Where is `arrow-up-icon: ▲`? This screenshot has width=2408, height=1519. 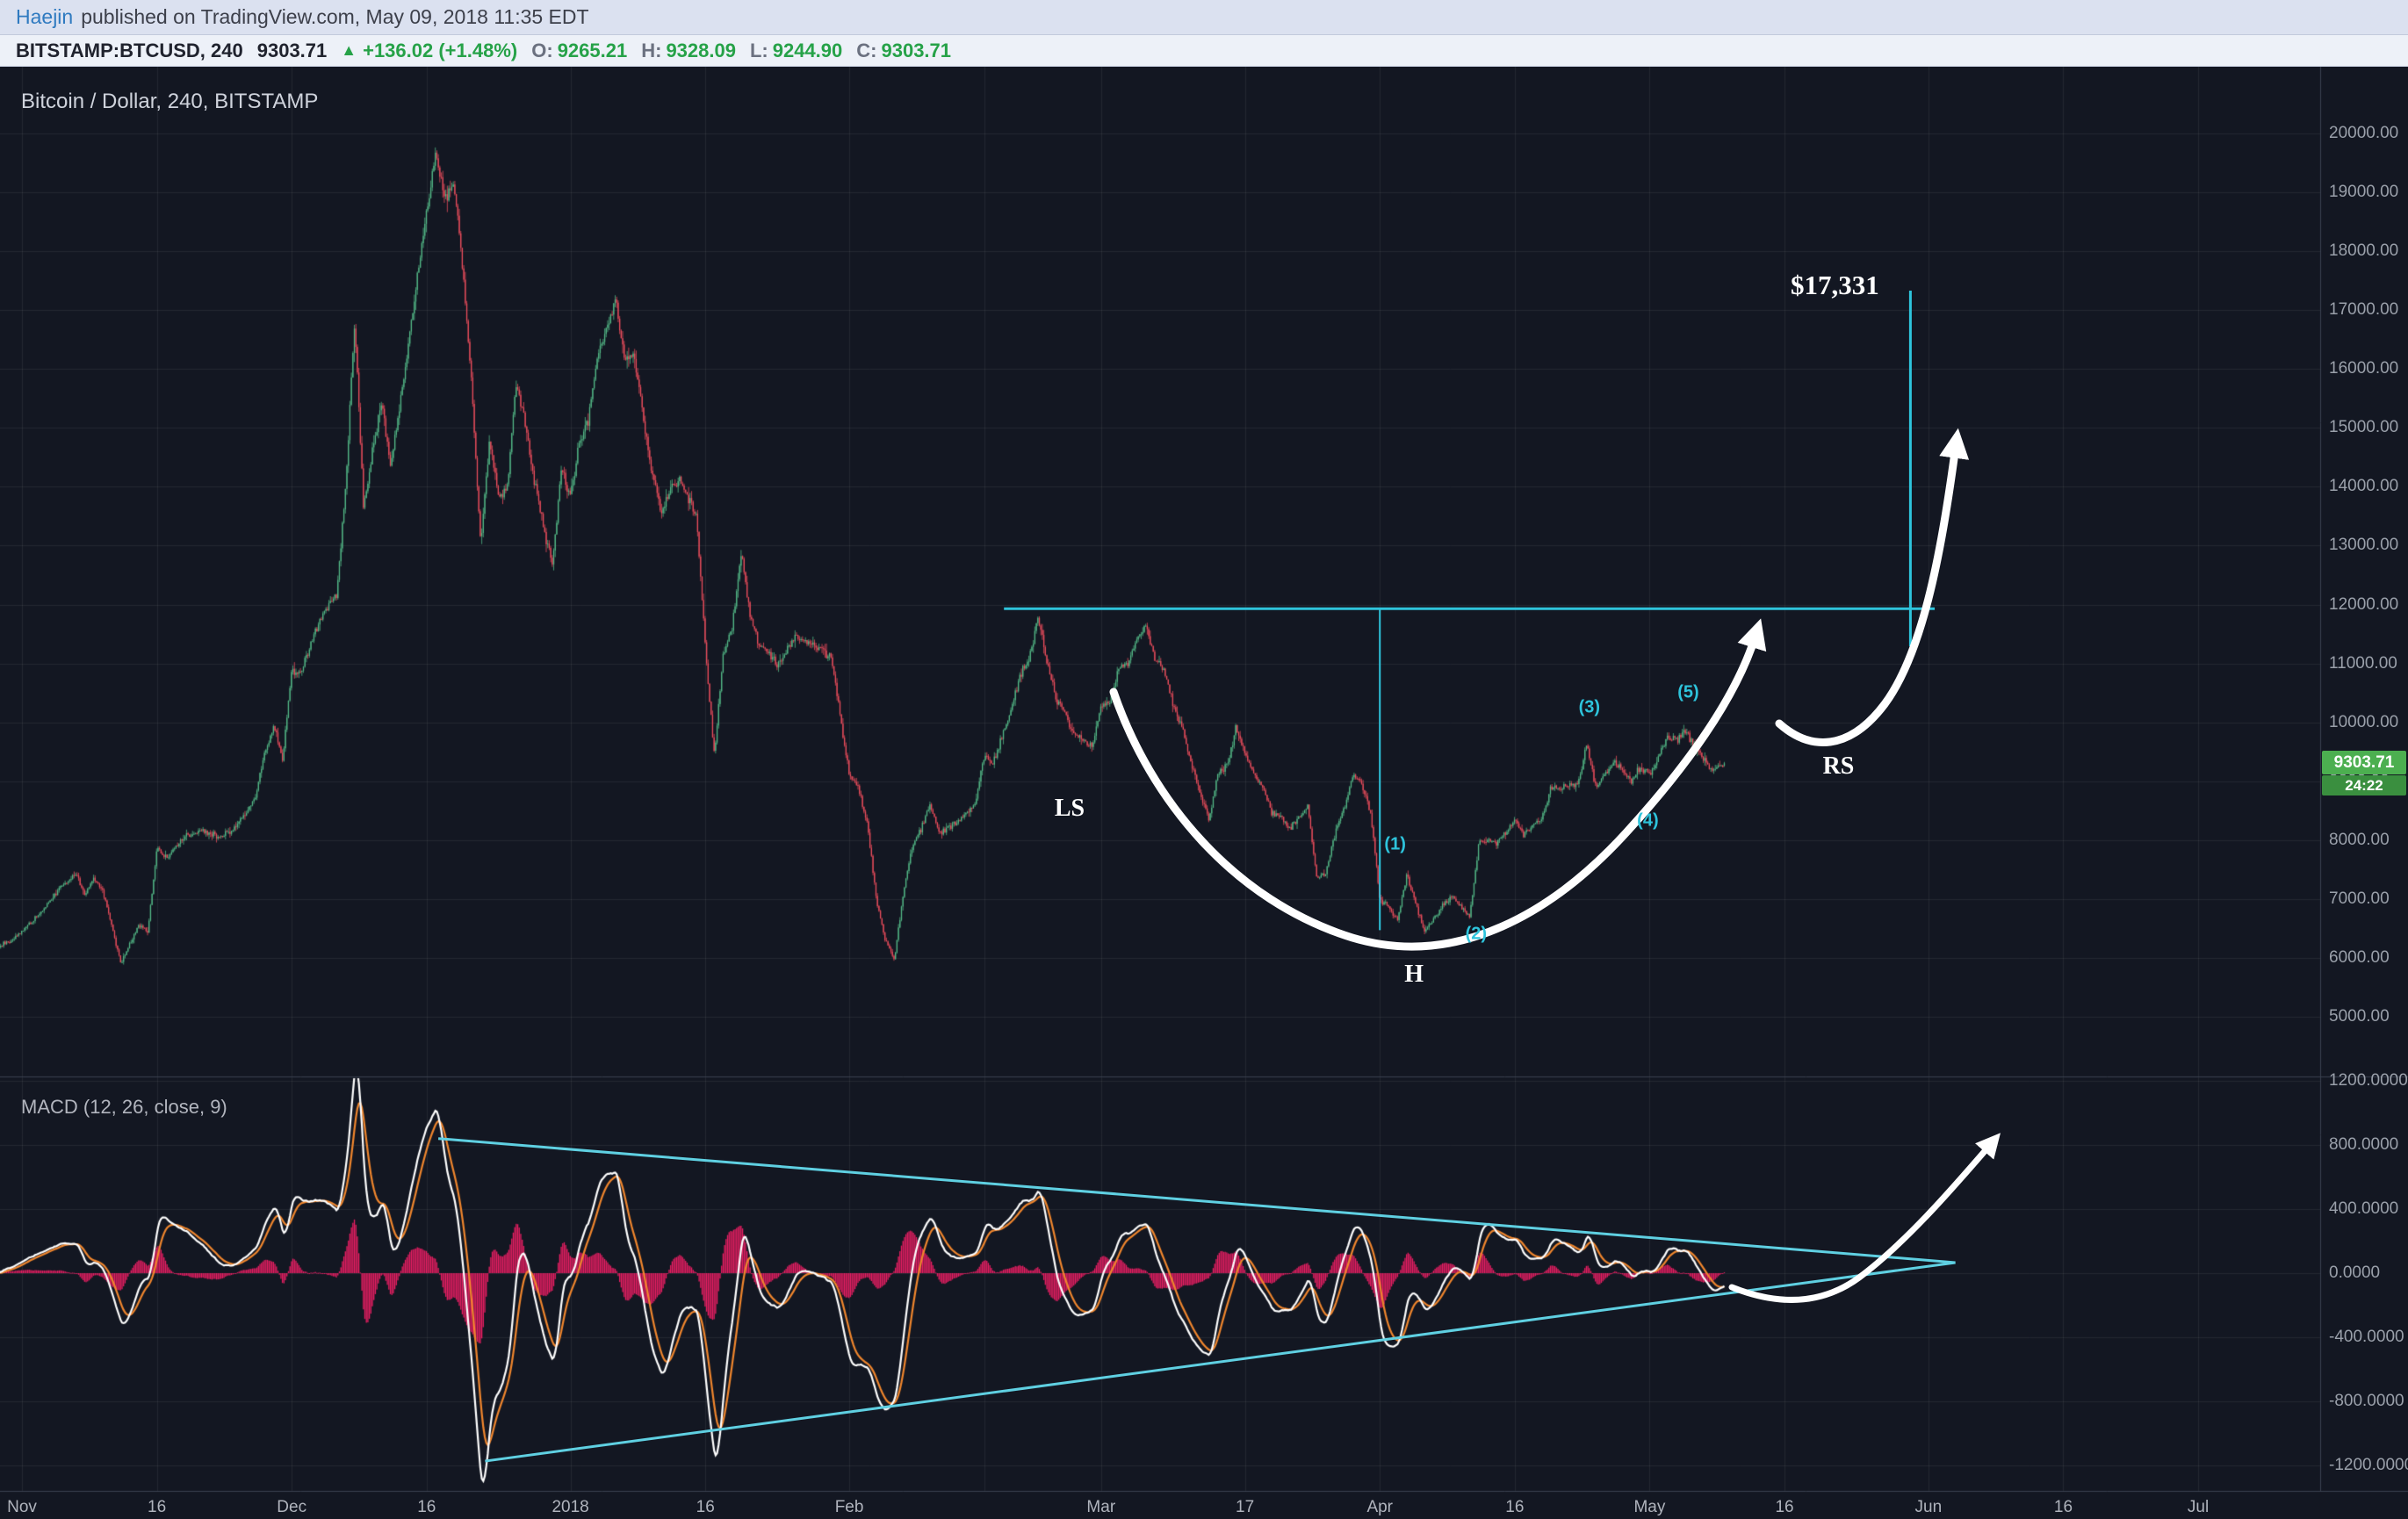 arrow-up-icon: ▲ is located at coordinates (349, 50).